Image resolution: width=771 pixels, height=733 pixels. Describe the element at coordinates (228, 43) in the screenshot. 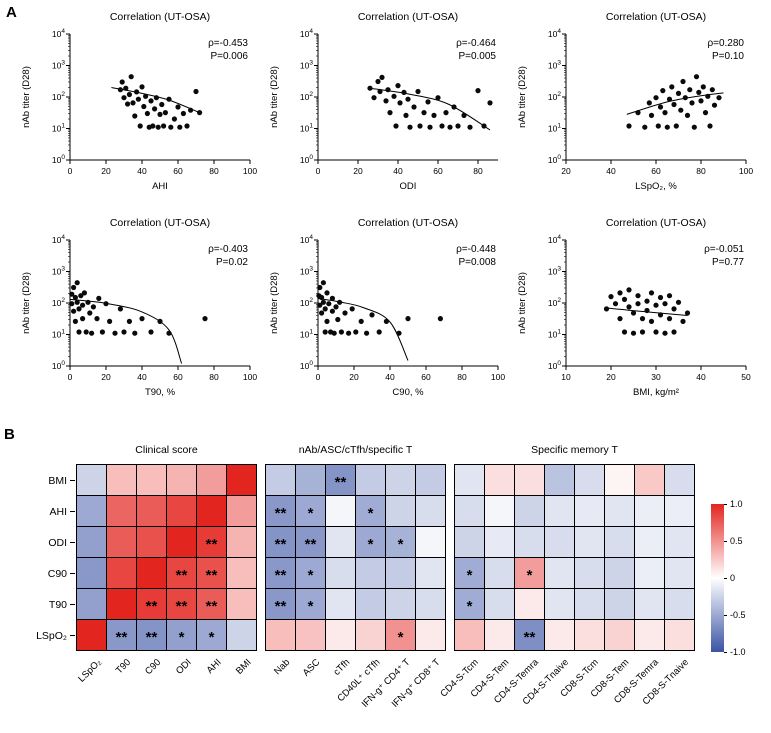

I see `rho-value: ρ=-0.453` at that location.